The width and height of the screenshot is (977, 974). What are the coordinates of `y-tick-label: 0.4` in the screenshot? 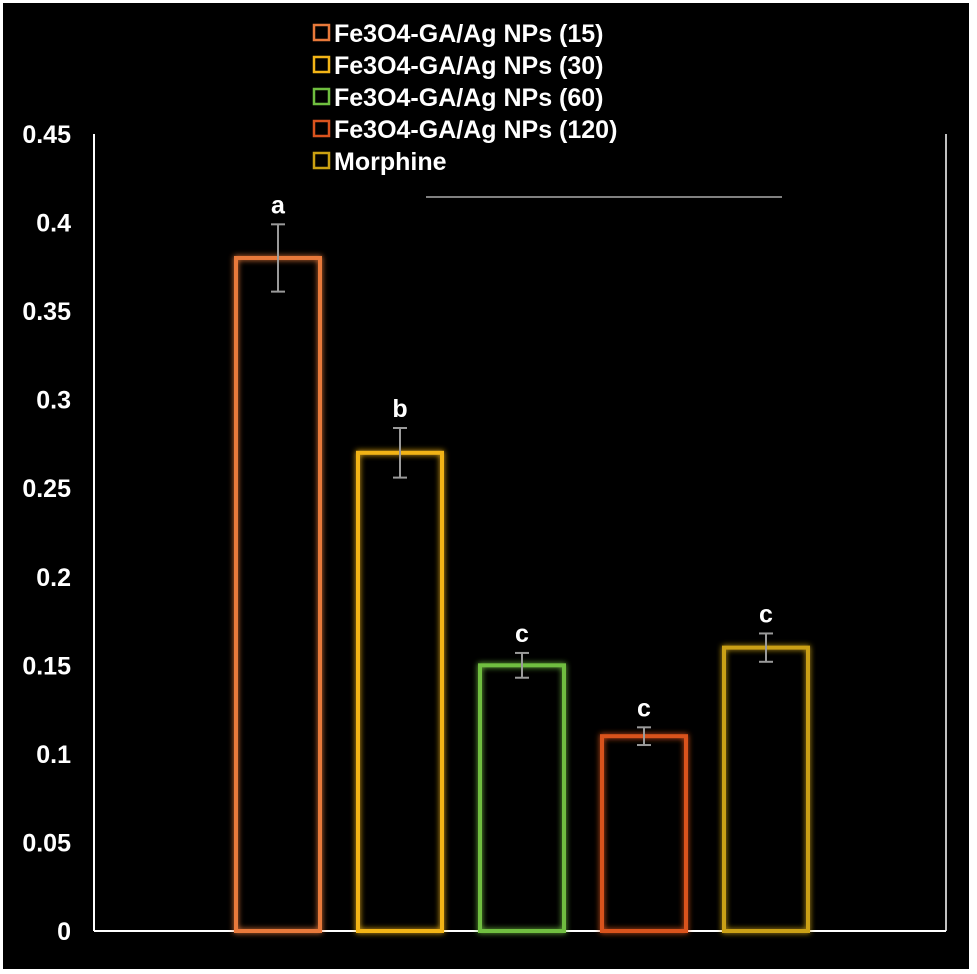 It's located at (53, 224).